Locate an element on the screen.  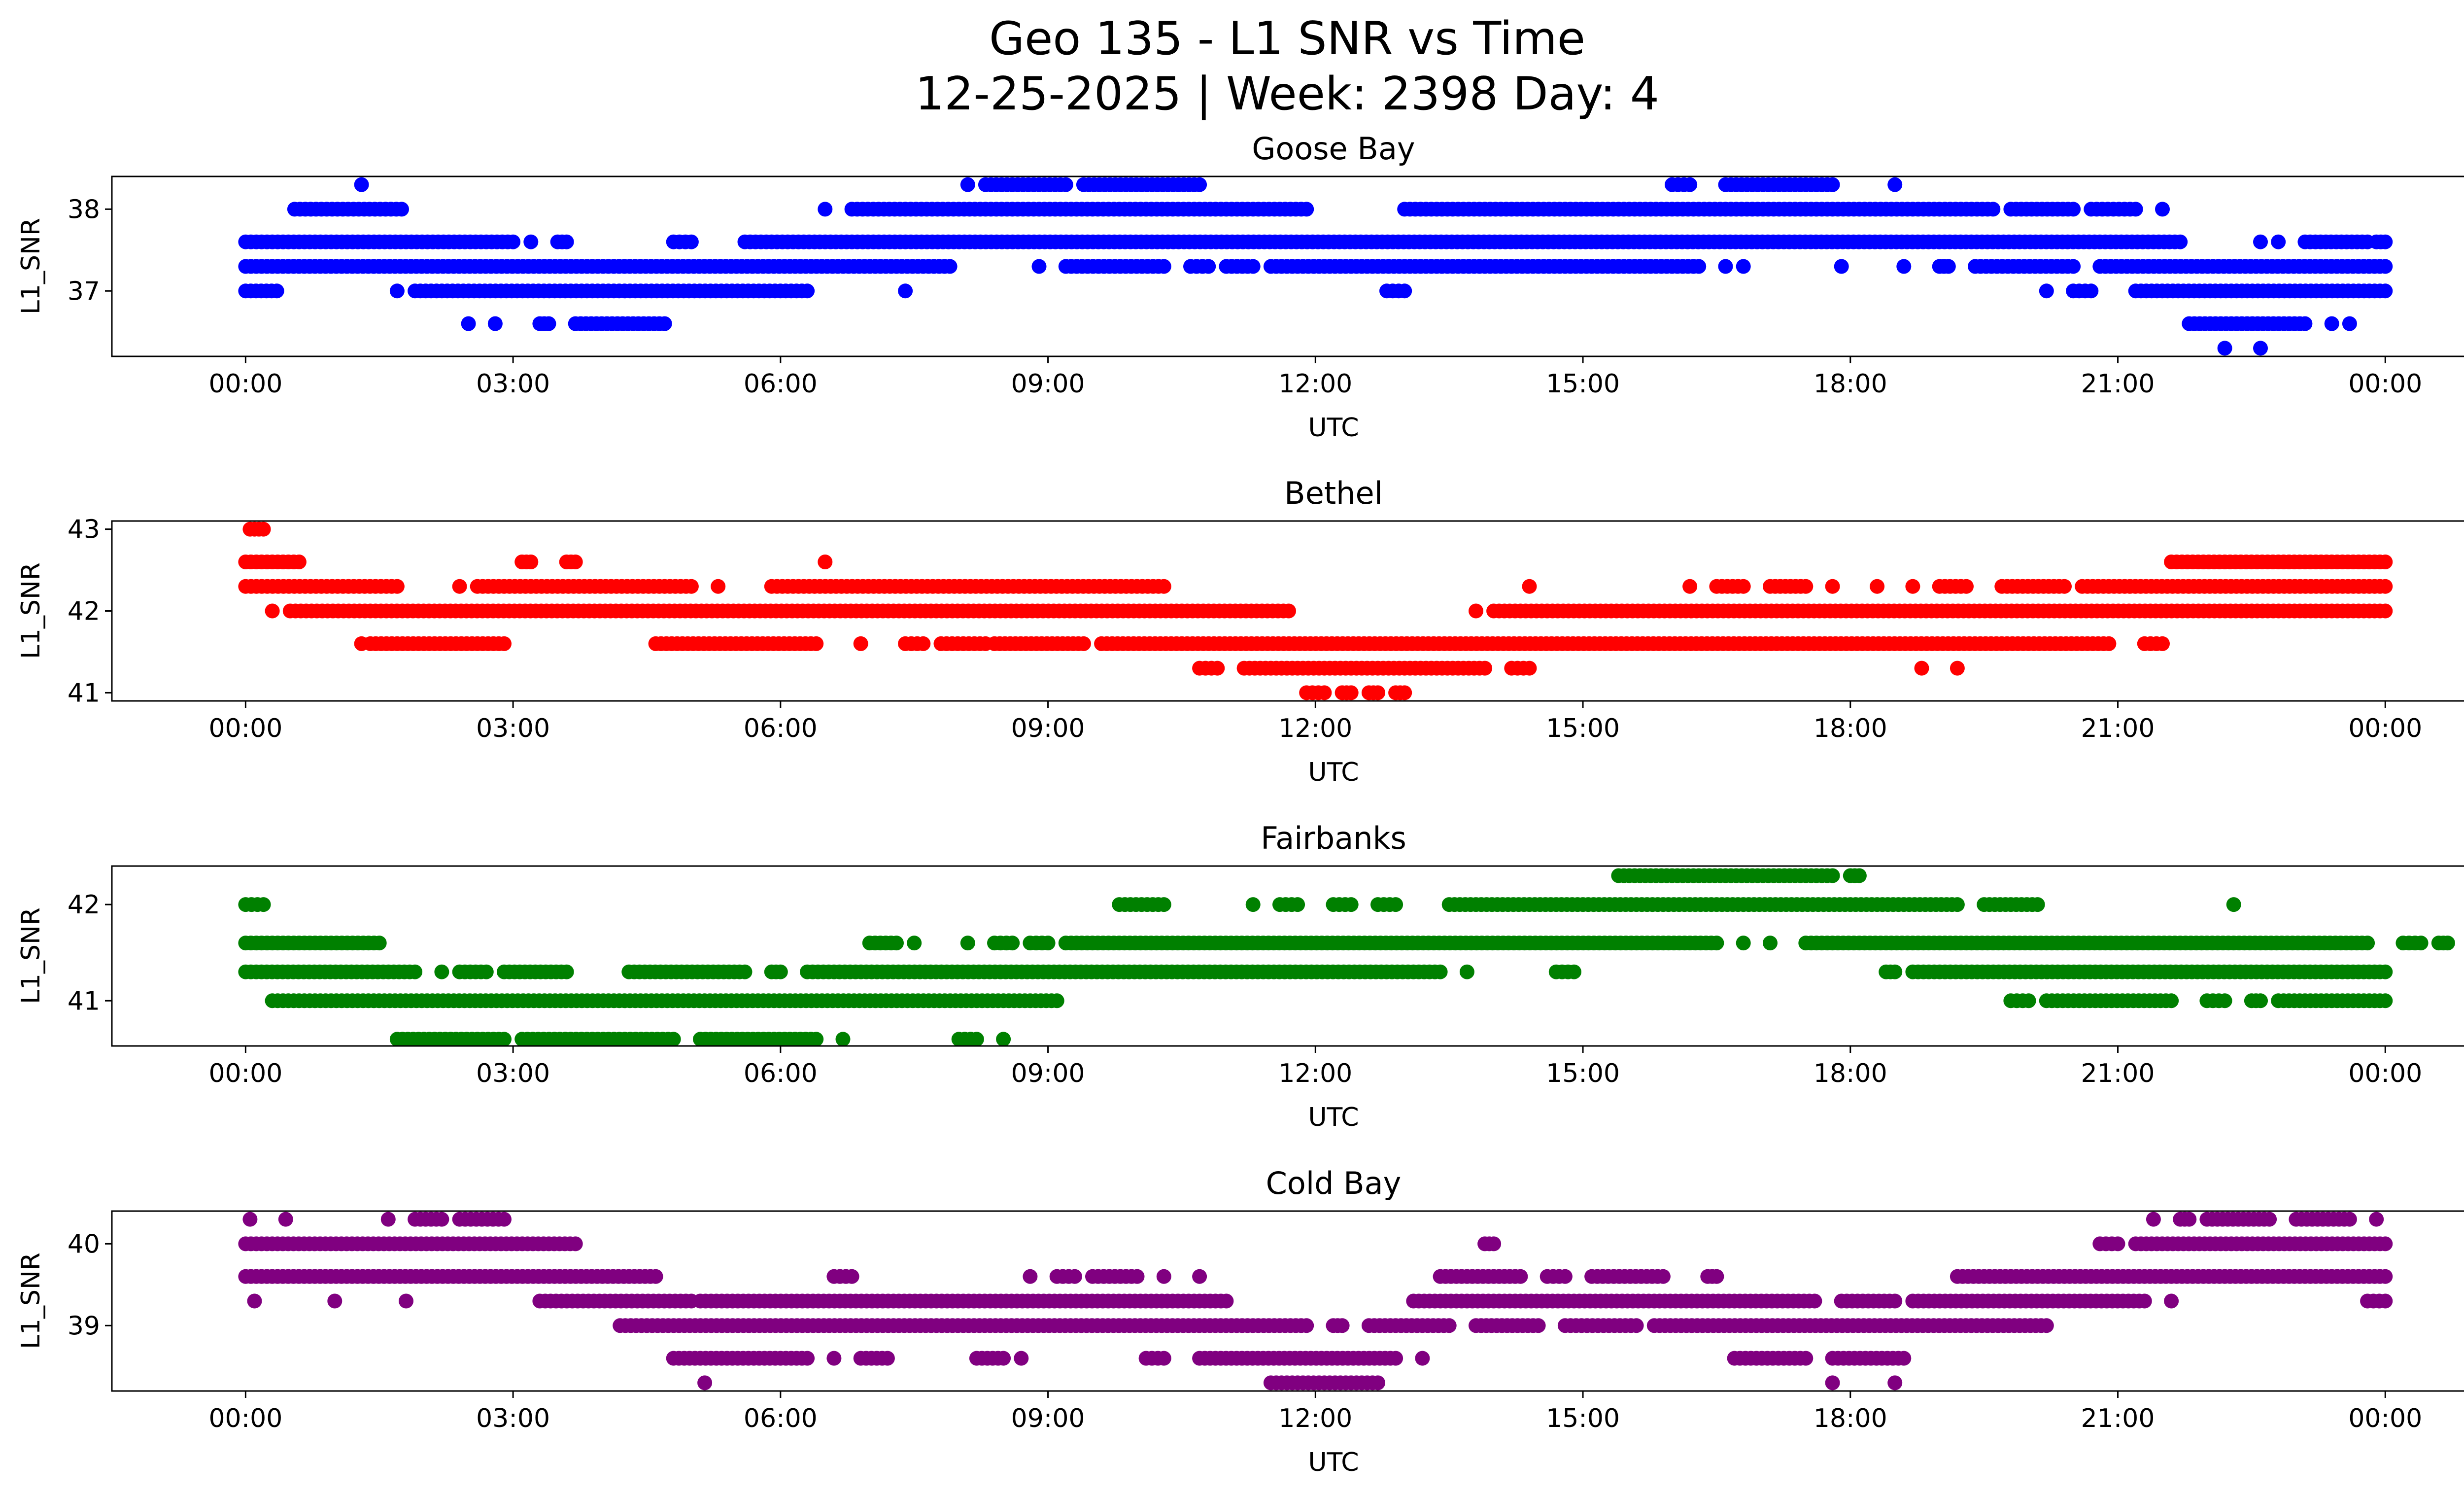
plot-frame-fairbanks is located at coordinates (1287, 956).